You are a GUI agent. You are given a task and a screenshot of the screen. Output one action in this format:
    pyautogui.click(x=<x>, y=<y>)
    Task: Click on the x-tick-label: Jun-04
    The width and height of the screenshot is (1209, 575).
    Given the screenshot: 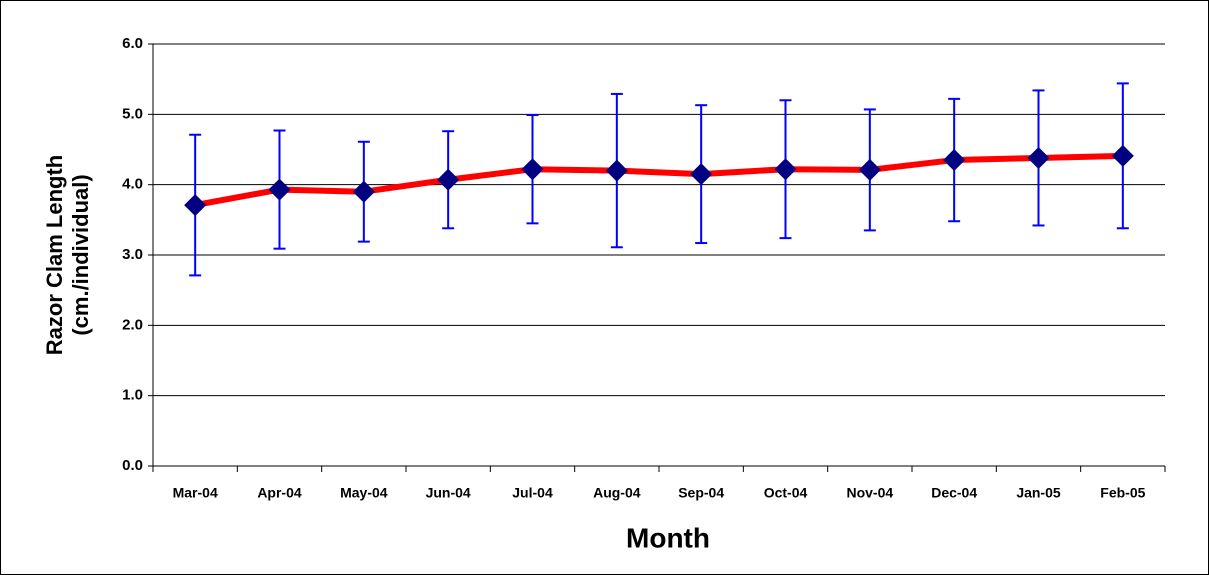 What is the action you would take?
    pyautogui.click(x=448, y=493)
    